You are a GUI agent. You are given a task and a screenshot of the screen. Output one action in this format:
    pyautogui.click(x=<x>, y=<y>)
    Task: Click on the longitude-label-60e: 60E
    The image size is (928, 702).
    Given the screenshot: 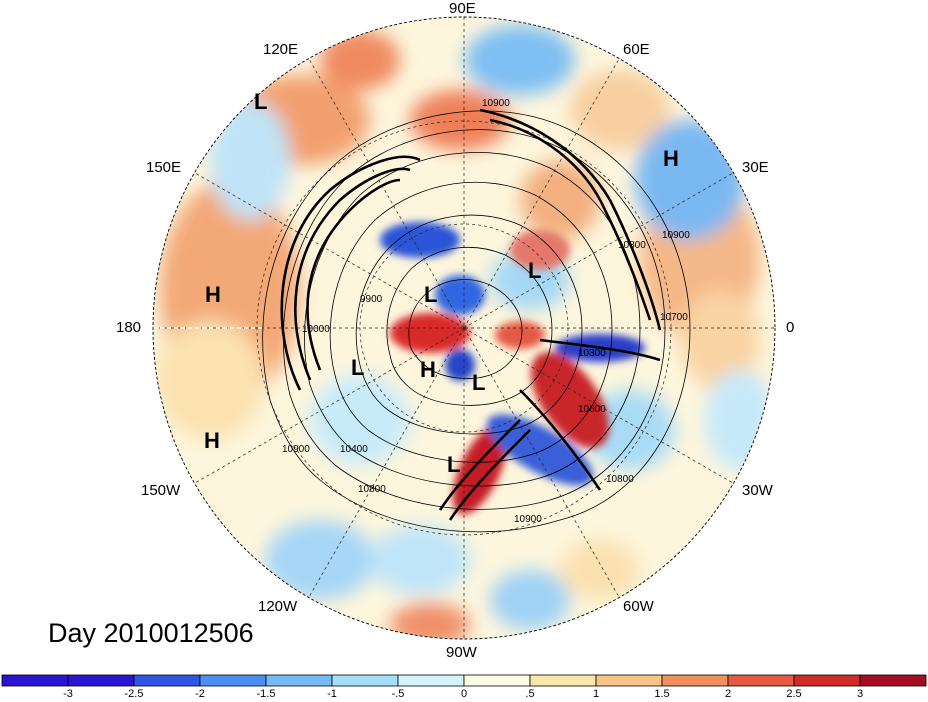 What is the action you would take?
    pyautogui.click(x=636, y=49)
    